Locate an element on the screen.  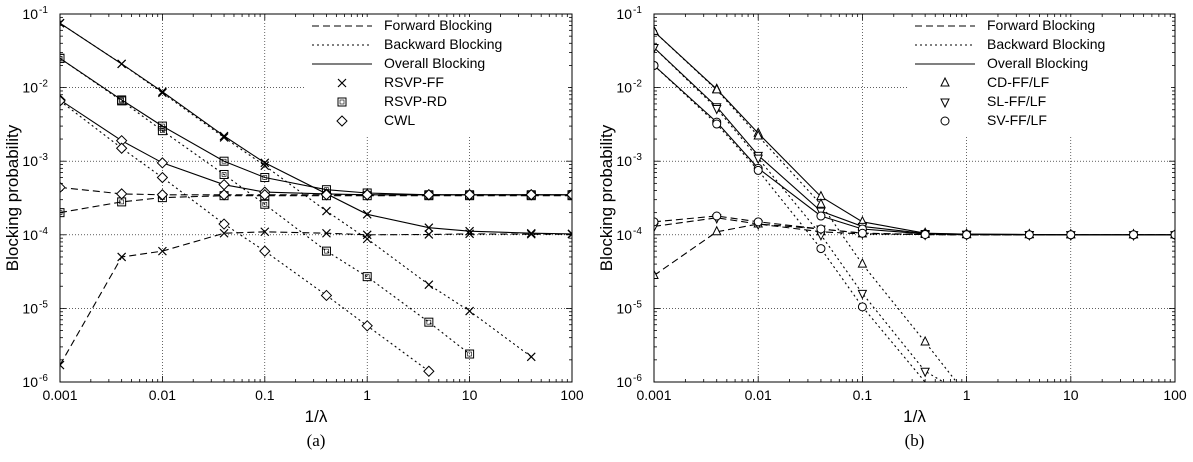
x-axis-title: 1/λ is located at coordinates (316, 416).